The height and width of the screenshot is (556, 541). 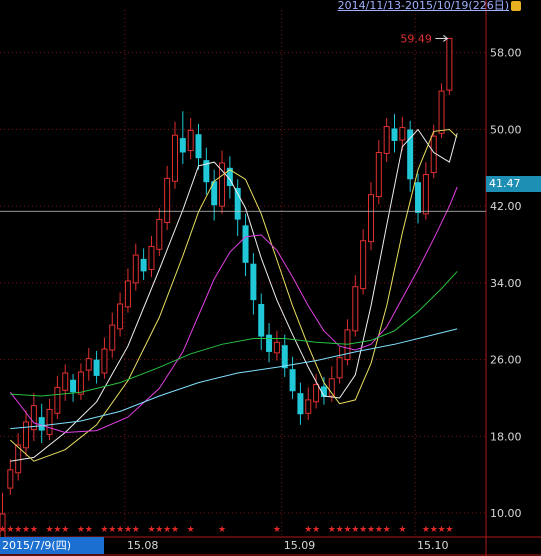 I want to click on x-tick-label: 15.09, so click(x=300, y=545).